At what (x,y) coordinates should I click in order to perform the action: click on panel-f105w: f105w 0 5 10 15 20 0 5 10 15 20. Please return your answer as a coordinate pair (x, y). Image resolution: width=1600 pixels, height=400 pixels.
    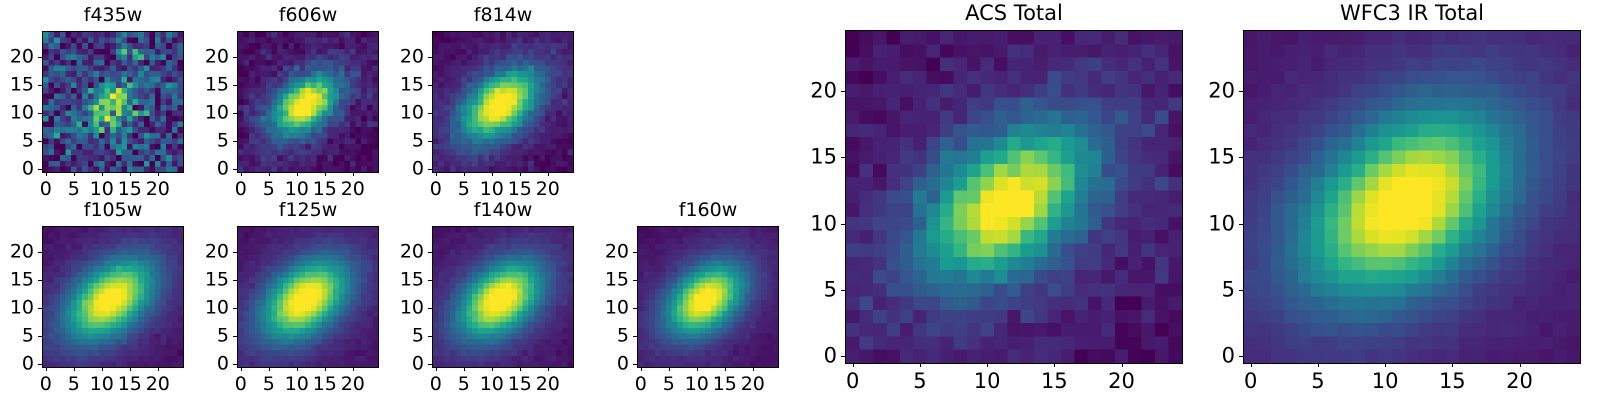
    Looking at the image, I should click on (97, 297).